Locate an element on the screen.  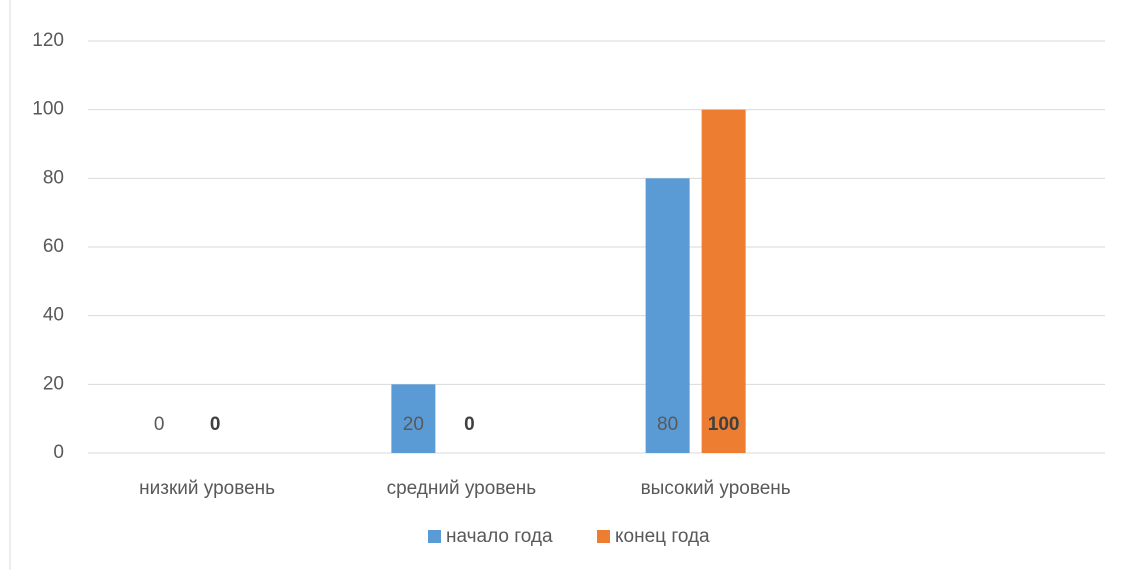
data-label: 100 is located at coordinates (724, 424).